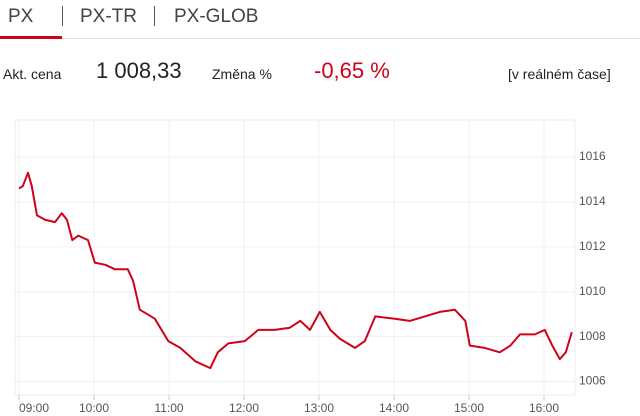 This screenshot has width=640, height=416. Describe the element at coordinates (352, 70) in the screenshot. I see `change: -0,65 %` at that location.